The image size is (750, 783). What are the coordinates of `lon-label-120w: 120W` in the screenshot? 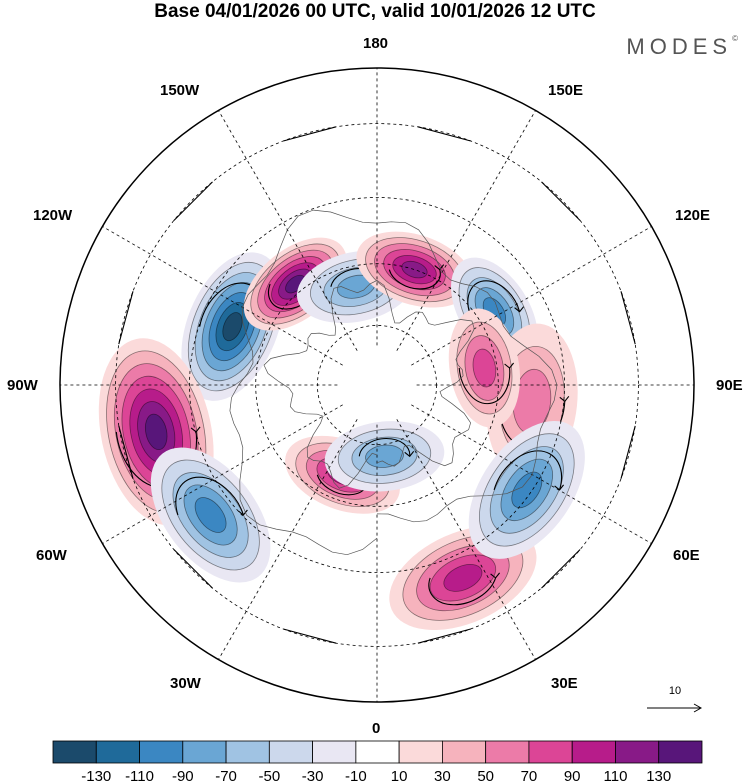 It's located at (53, 215).